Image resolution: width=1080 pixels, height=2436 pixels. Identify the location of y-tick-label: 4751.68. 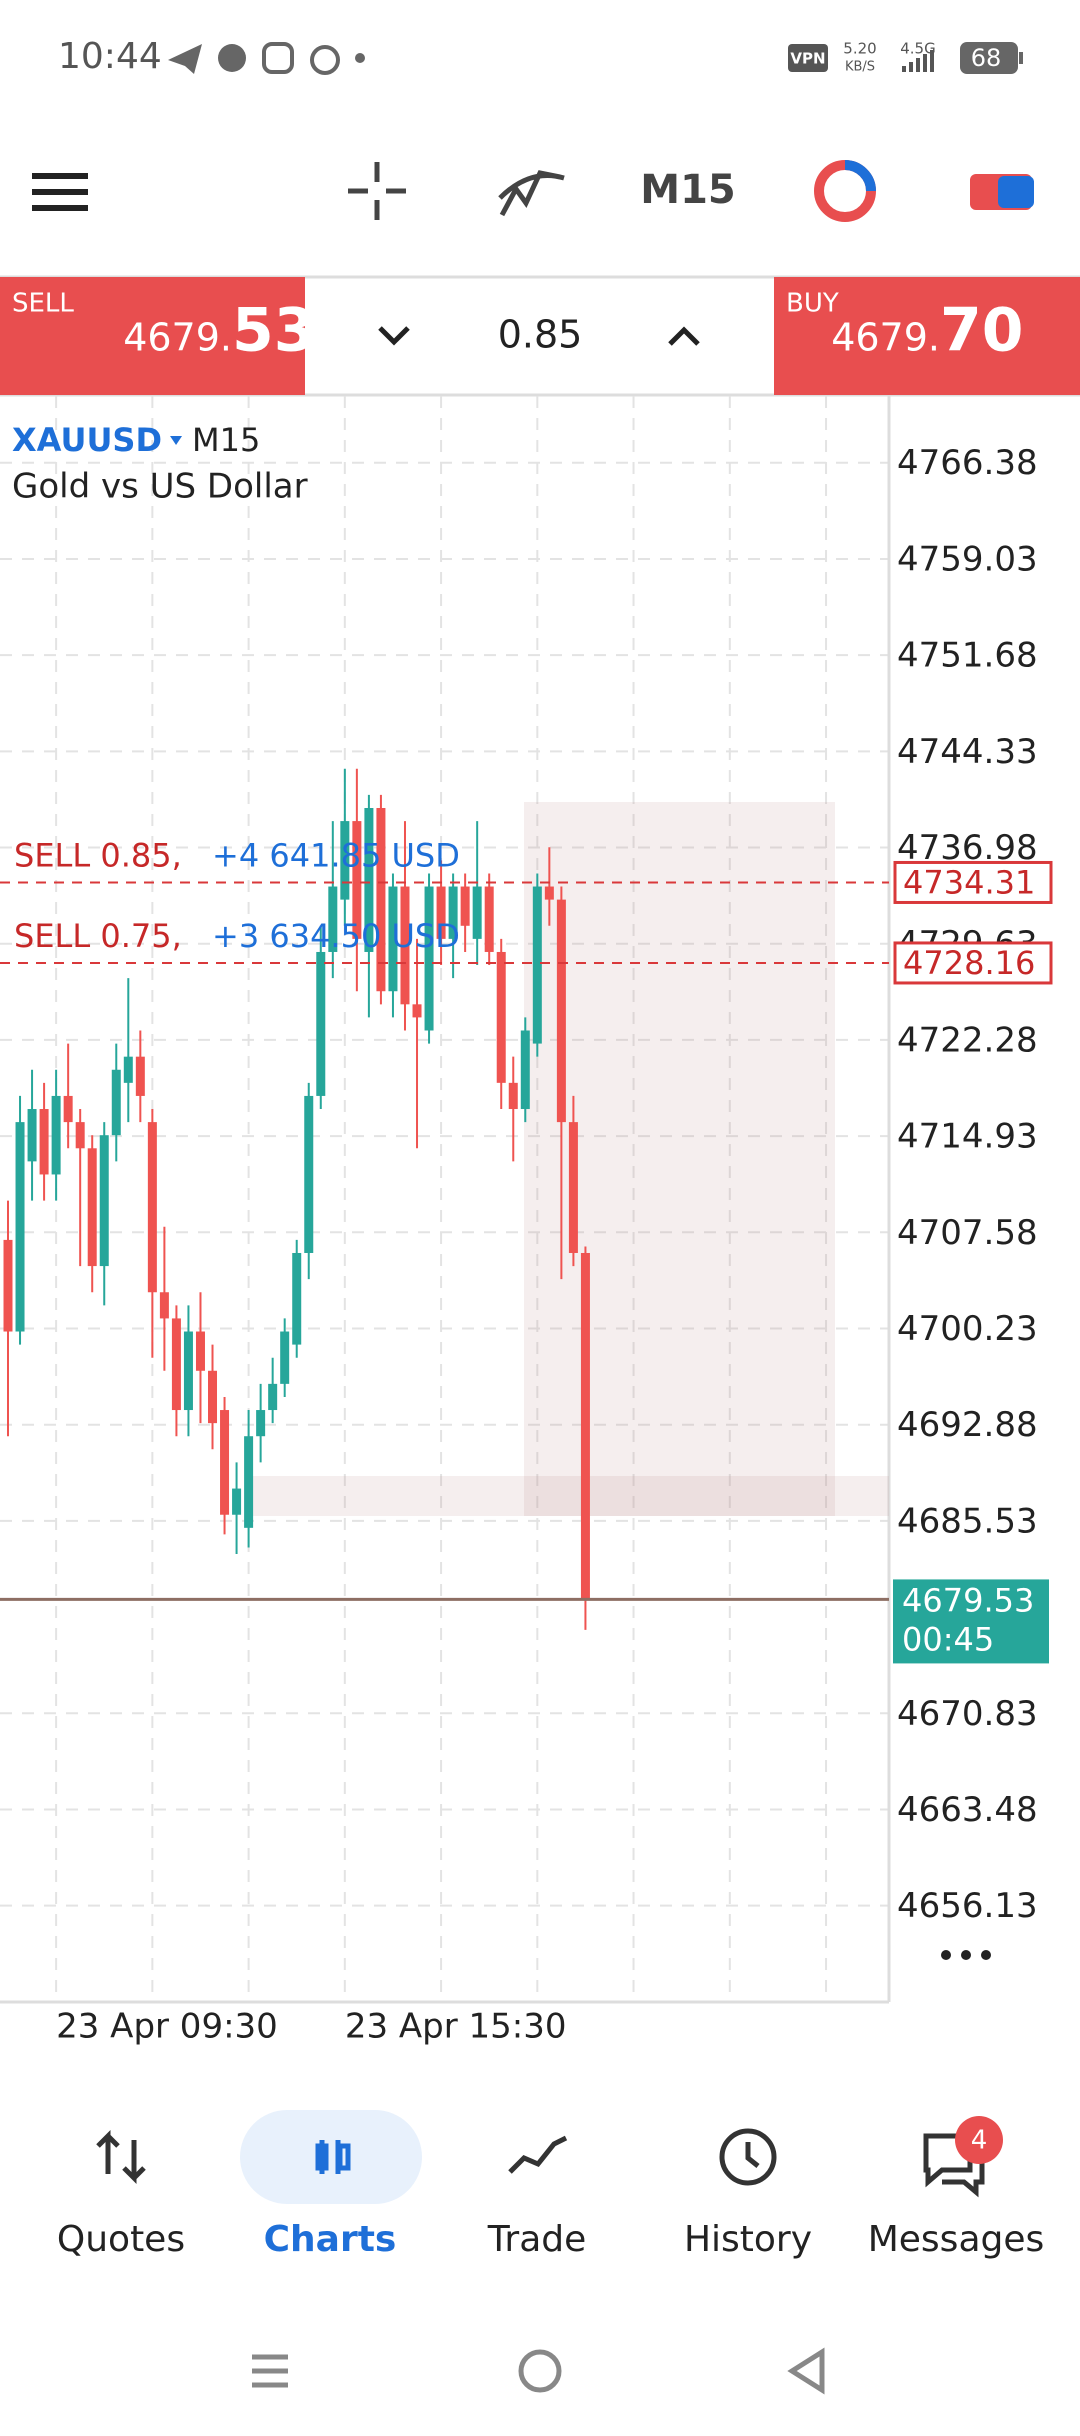
(967, 656).